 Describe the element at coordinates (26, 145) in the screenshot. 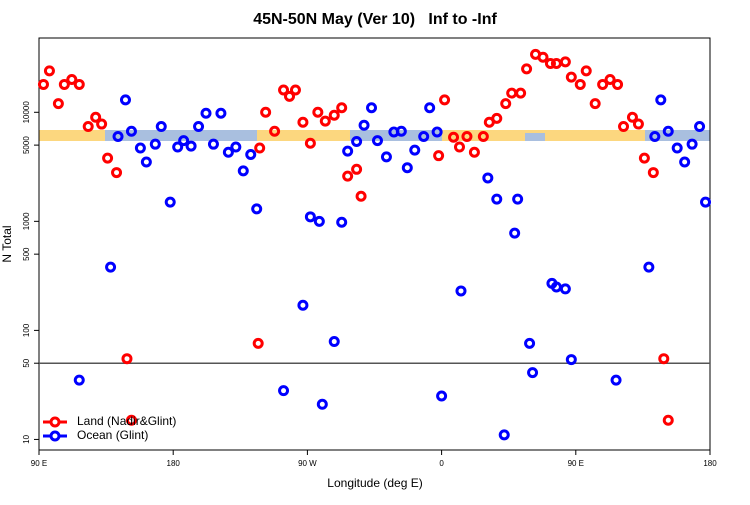

I see `y-tick-label: 5000` at that location.